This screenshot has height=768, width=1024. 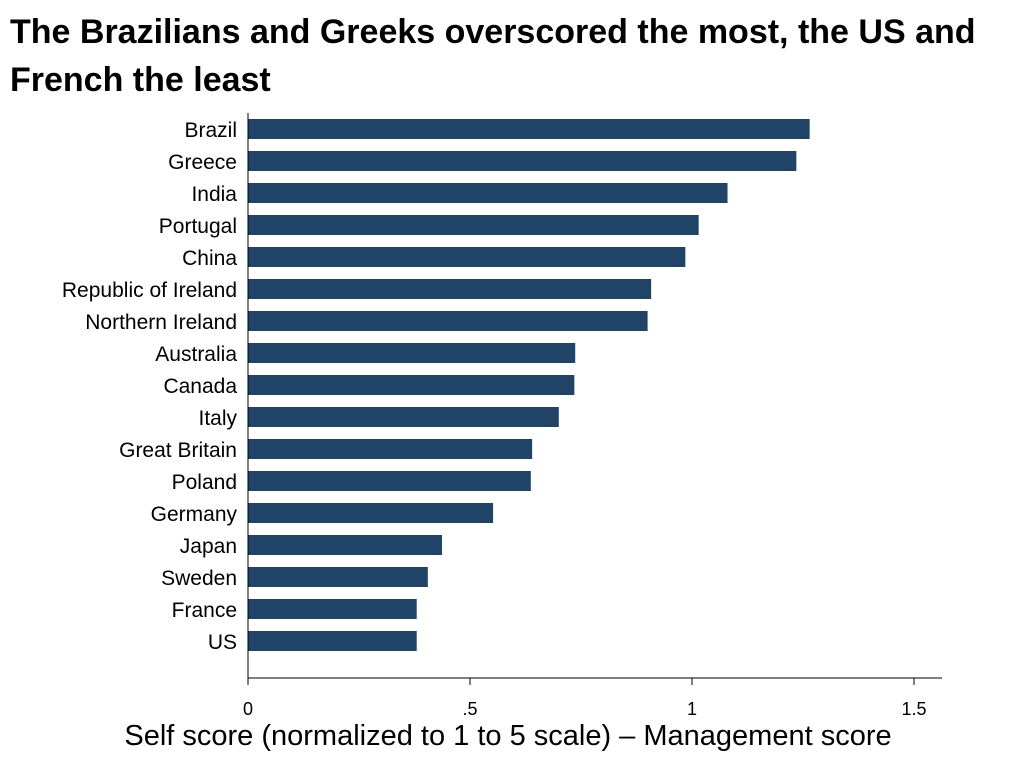 What do you see at coordinates (210, 130) in the screenshot?
I see `category-label: Brazil` at bounding box center [210, 130].